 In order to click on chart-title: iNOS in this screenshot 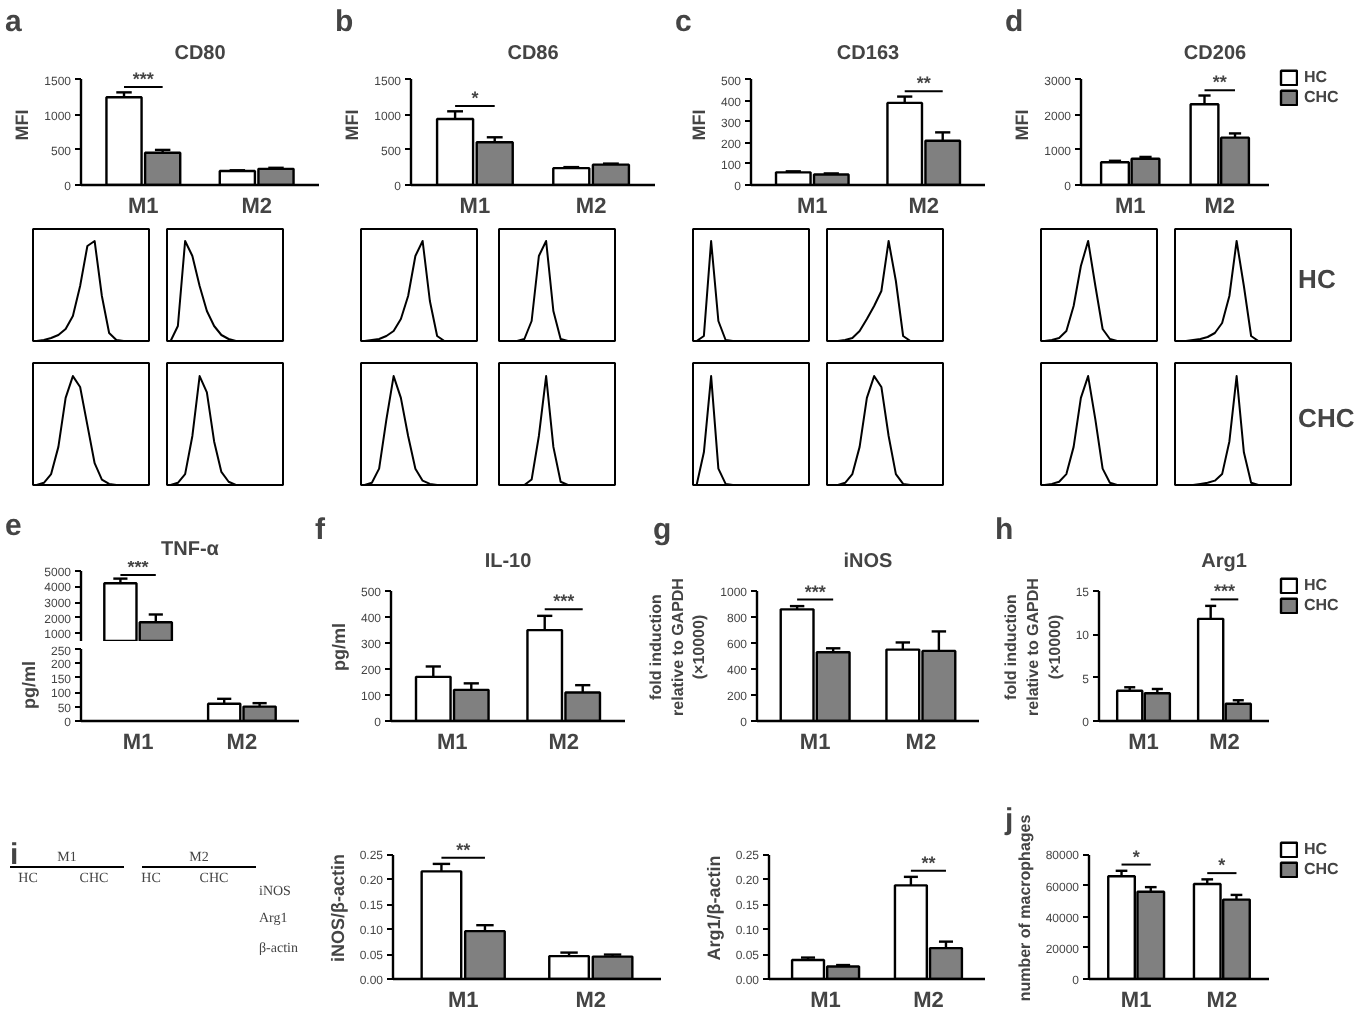, I will do `click(868, 562)`.